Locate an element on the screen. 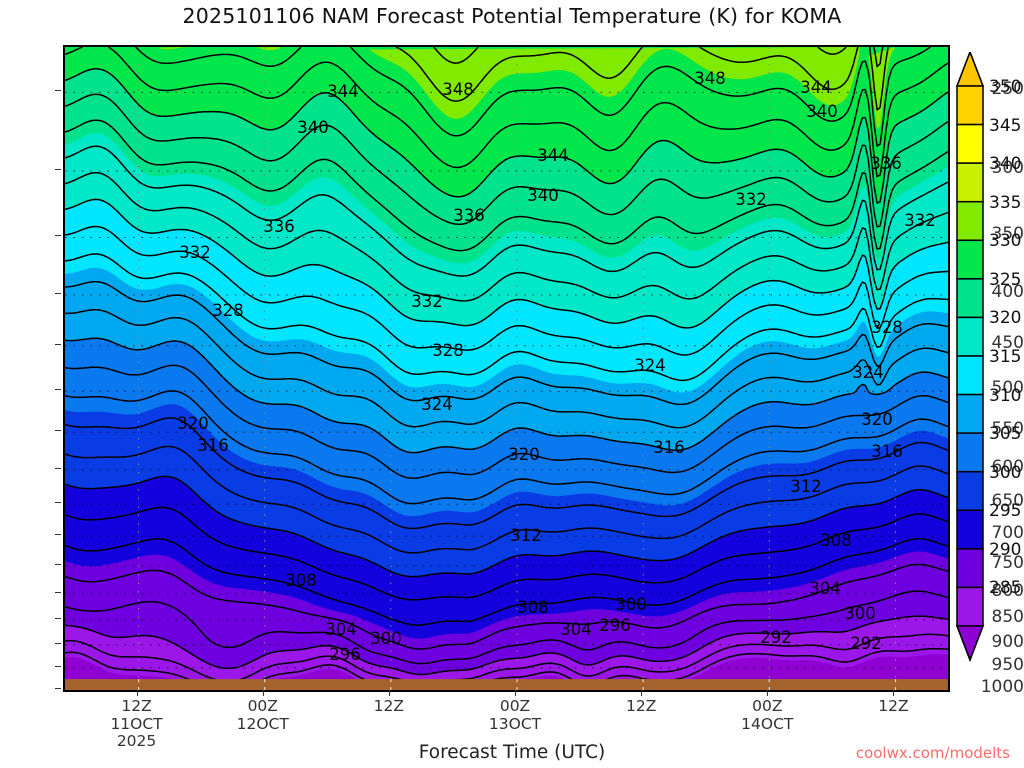  credit-watermark: coolwx.com/modelts is located at coordinates (932, 753).